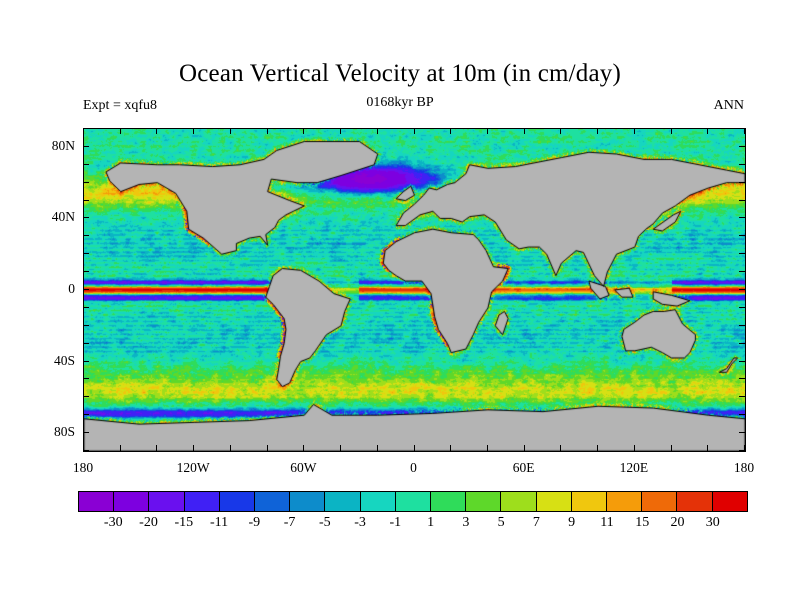 The image size is (800, 600). What do you see at coordinates (71, 288) in the screenshot?
I see `y-axis-tick-label: 0` at bounding box center [71, 288].